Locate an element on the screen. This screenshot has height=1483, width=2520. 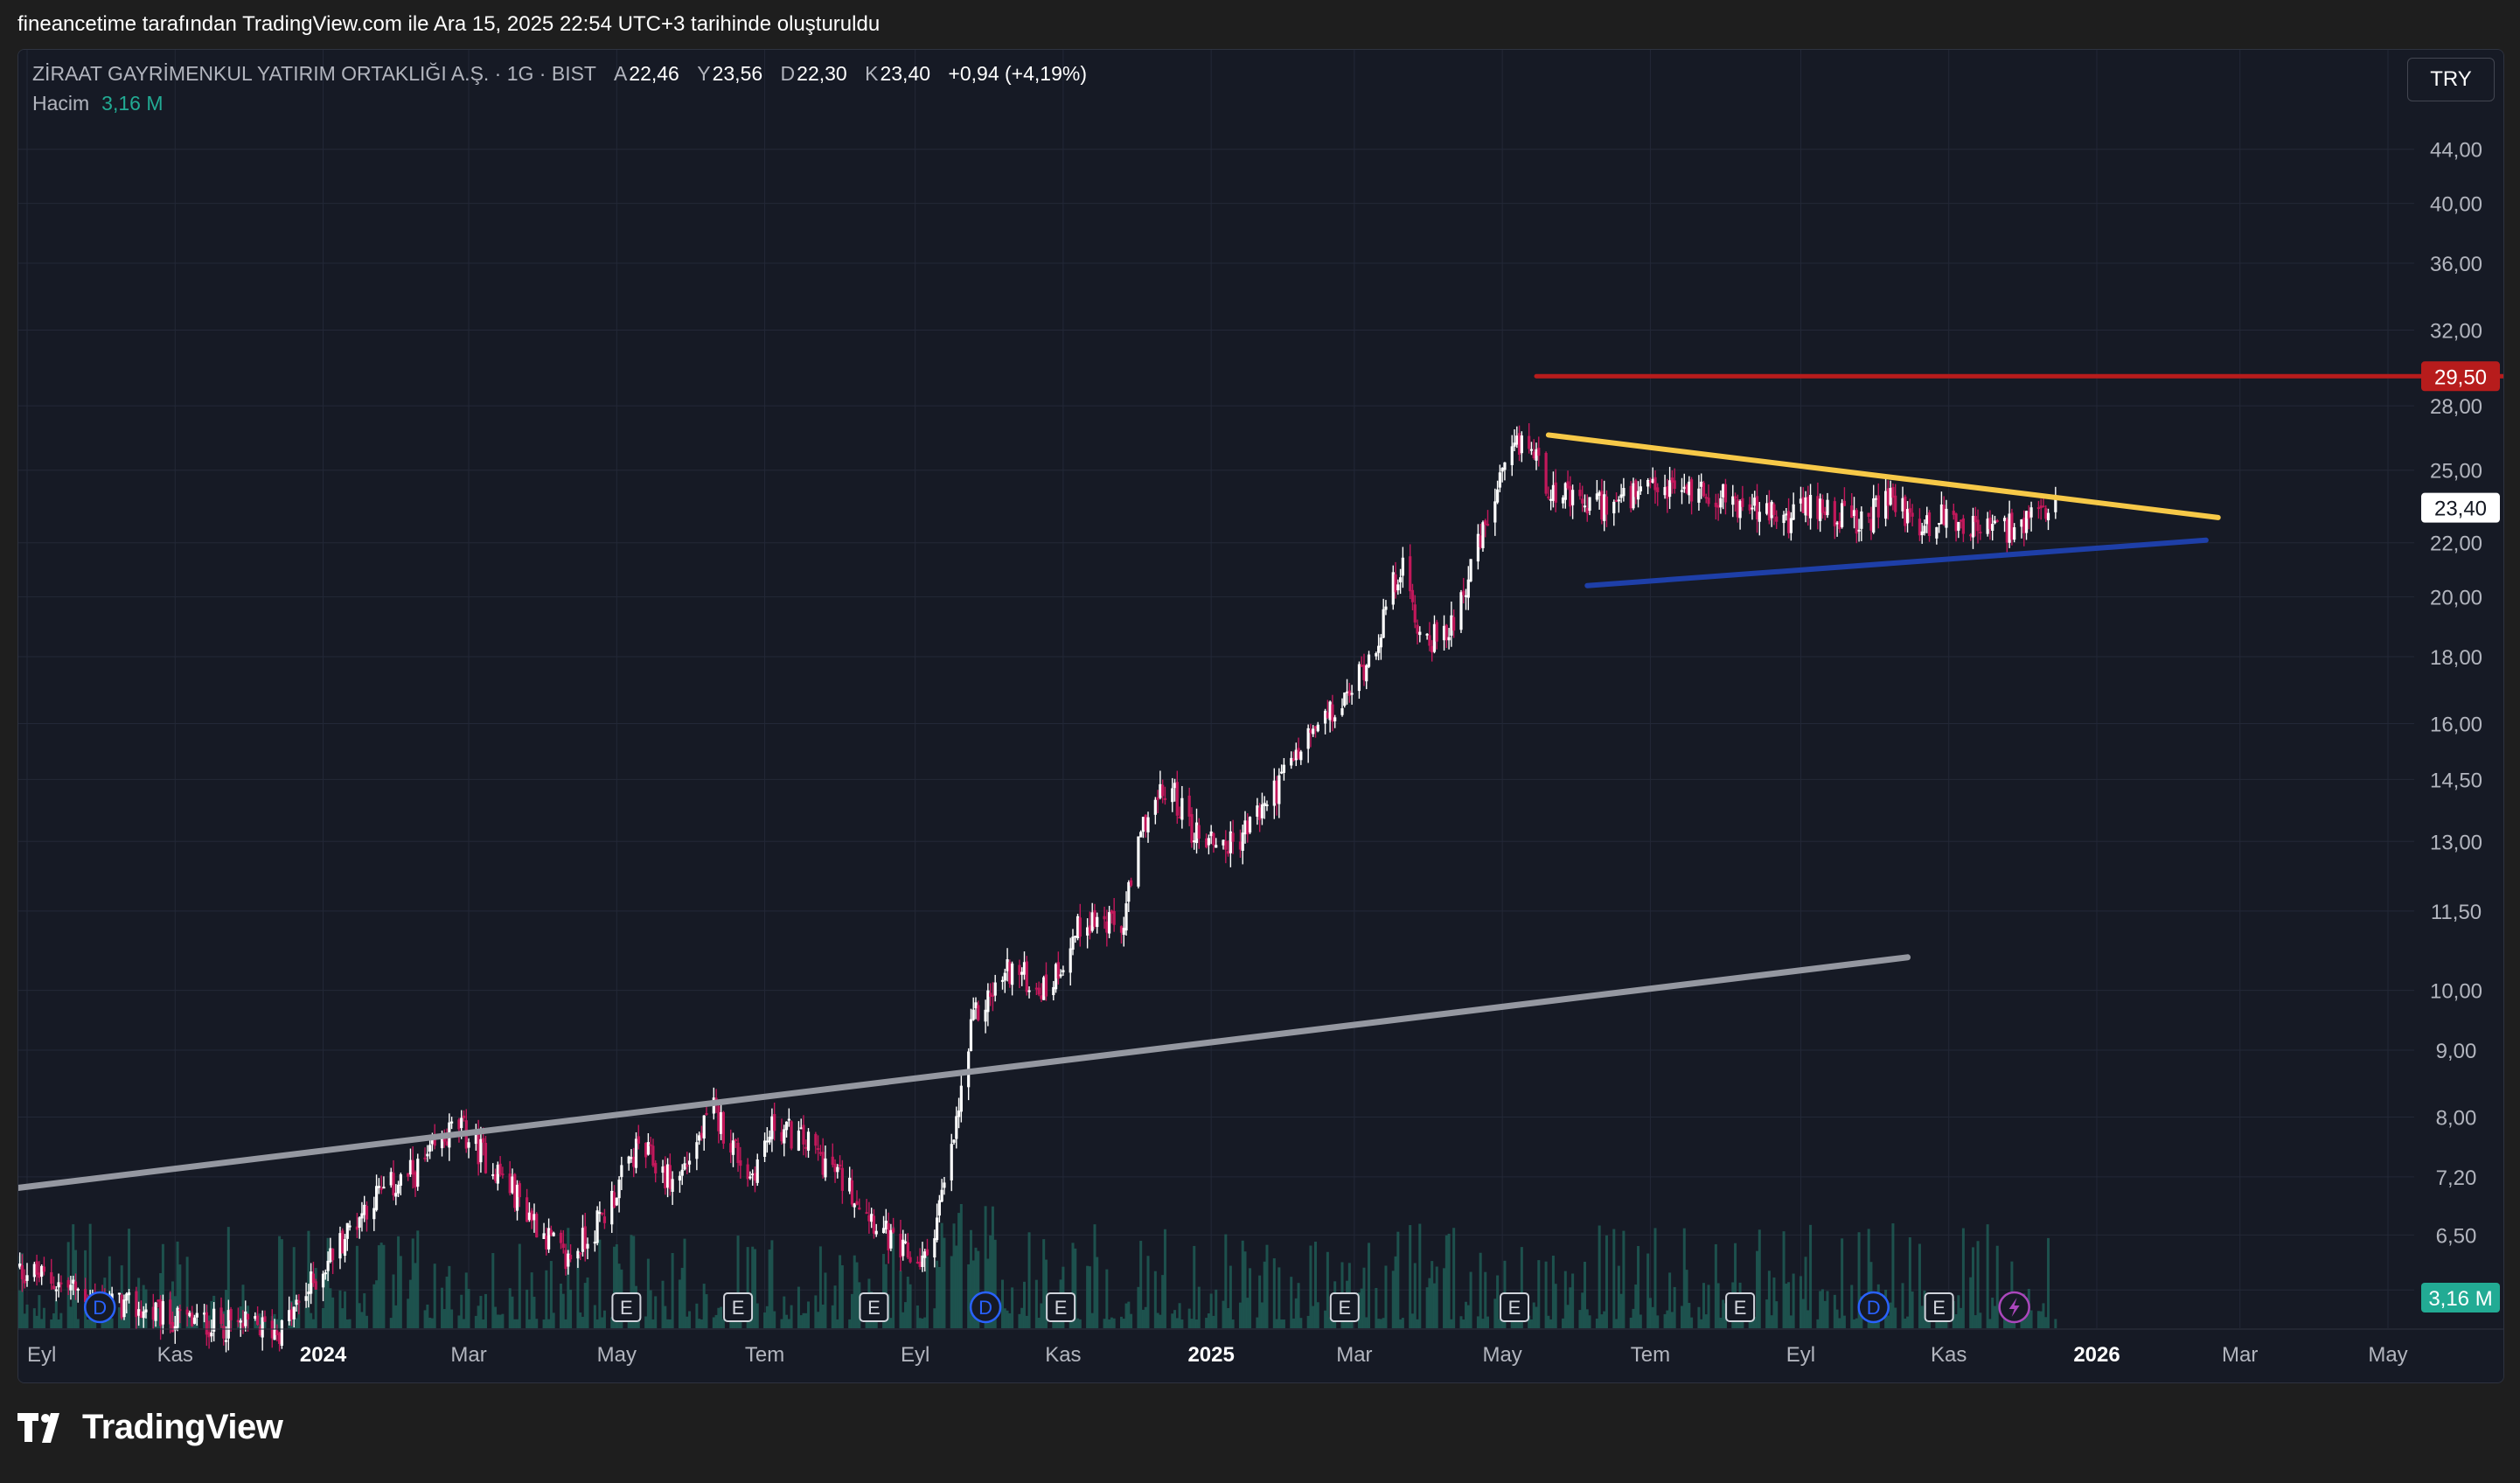
currency-button: TRY is located at coordinates (2451, 79).